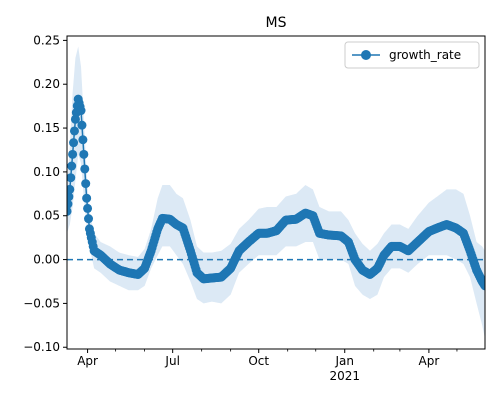 The image size is (500, 400). Describe the element at coordinates (344, 361) in the screenshot. I see `x-tick-label: Jan` at that location.